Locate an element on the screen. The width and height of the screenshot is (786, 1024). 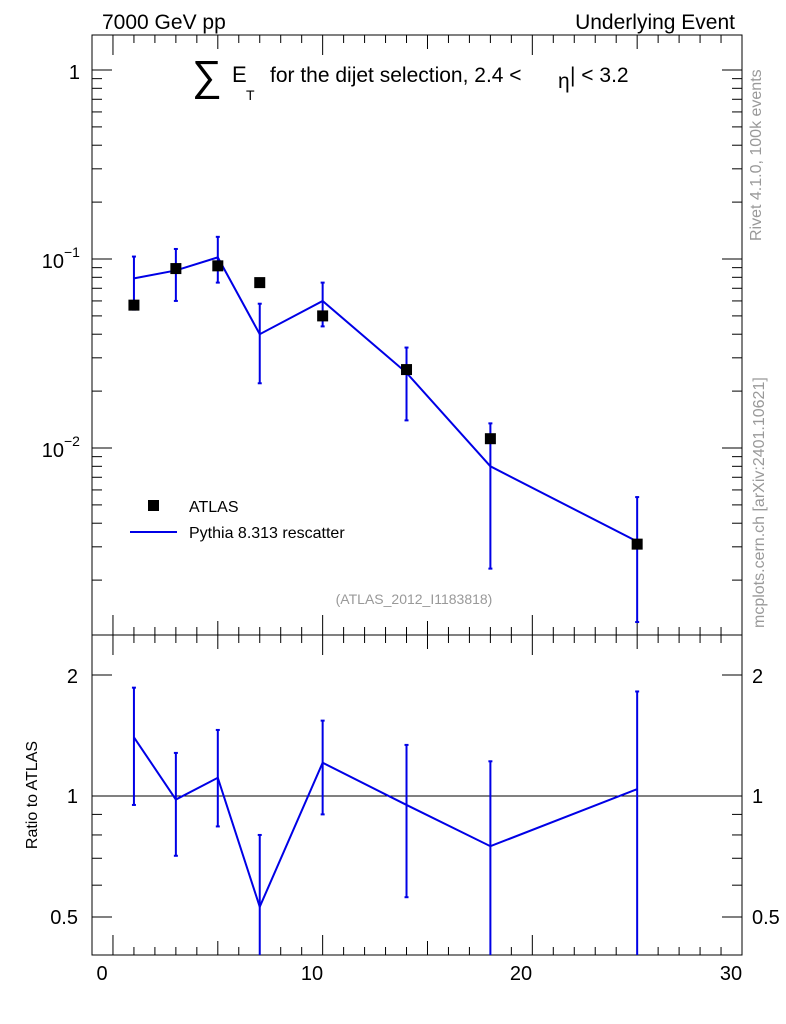
x-tick-label-30: 30 is located at coordinates (731, 974).